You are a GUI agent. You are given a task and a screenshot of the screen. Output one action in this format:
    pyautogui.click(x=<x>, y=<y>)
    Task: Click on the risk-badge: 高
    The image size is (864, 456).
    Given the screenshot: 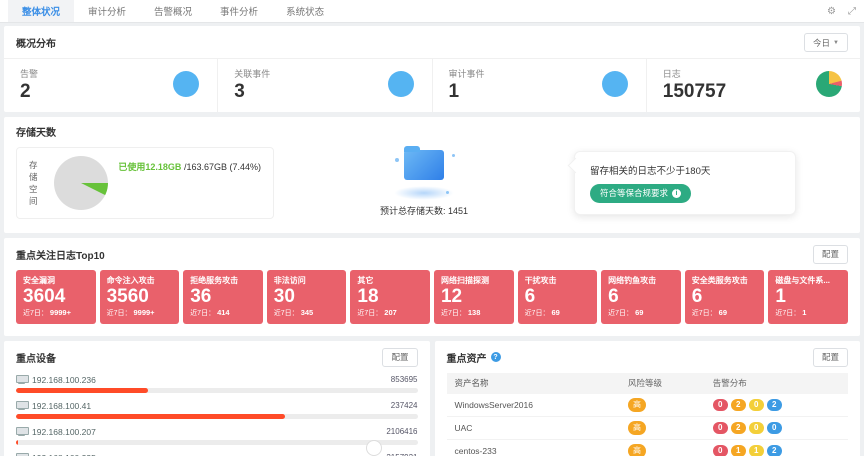 What is the action you would take?
    pyautogui.click(x=636, y=427)
    